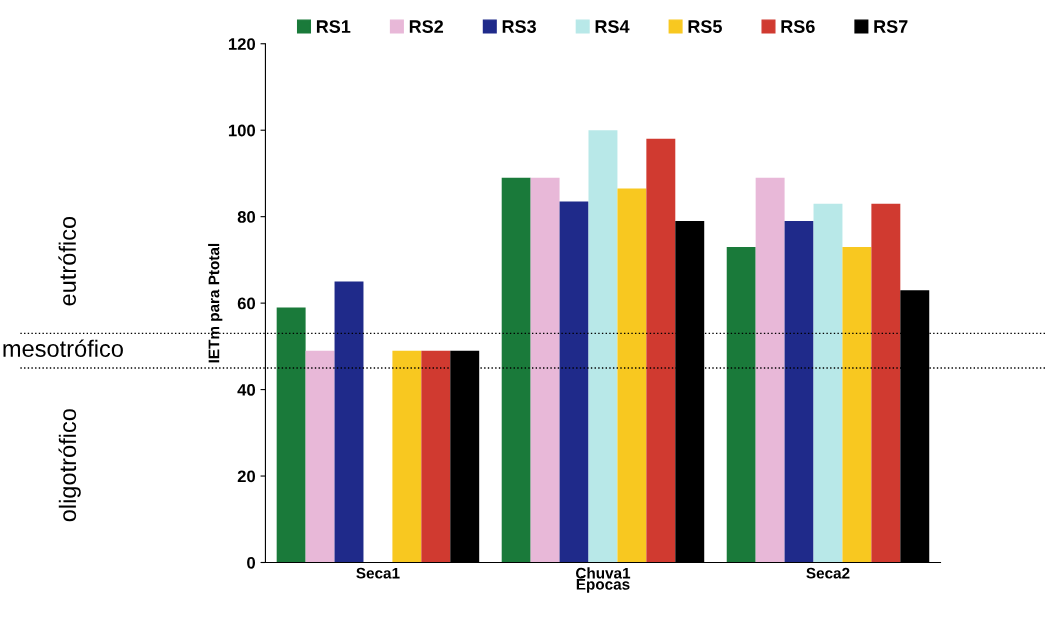 Image resolution: width=1045 pixels, height=625 pixels. What do you see at coordinates (828, 573) in the screenshot?
I see `x-tick-label: Seca2` at bounding box center [828, 573].